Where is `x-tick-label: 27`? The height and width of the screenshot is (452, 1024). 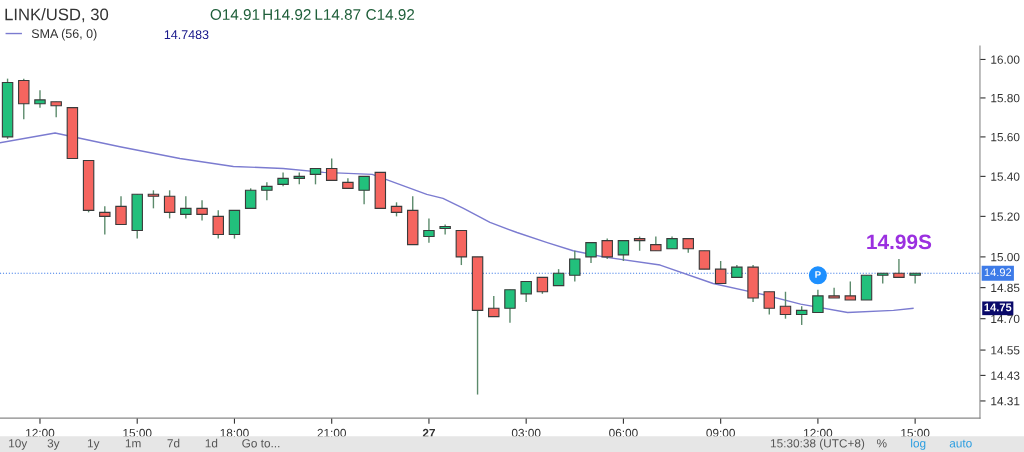 x-tick-label: 27 is located at coordinates (428, 433).